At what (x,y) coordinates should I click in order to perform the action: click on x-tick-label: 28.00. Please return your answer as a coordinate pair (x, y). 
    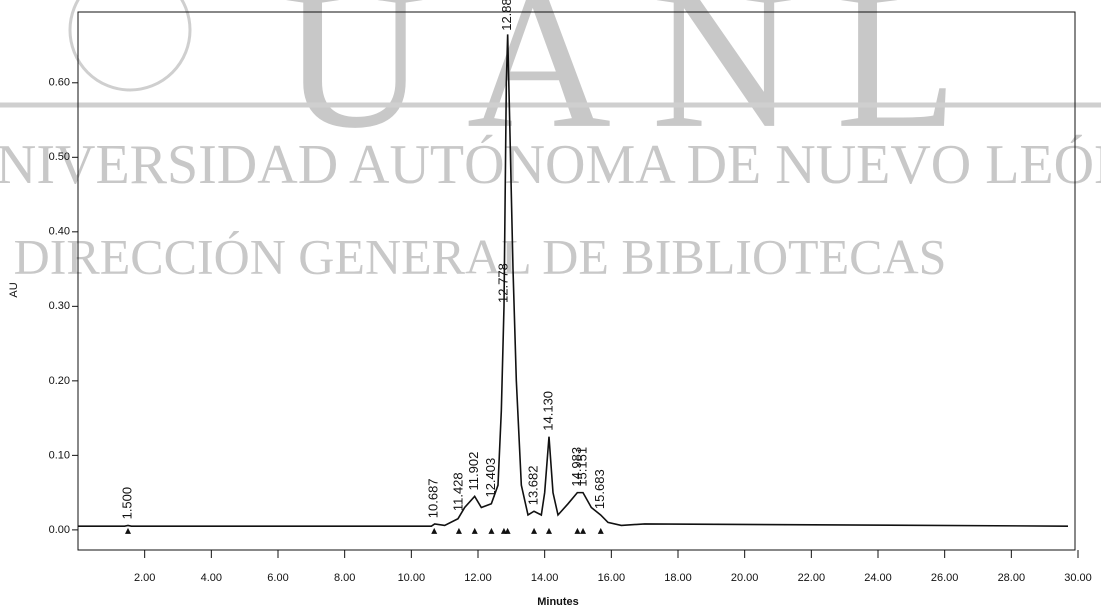
    Looking at the image, I should click on (1012, 578).